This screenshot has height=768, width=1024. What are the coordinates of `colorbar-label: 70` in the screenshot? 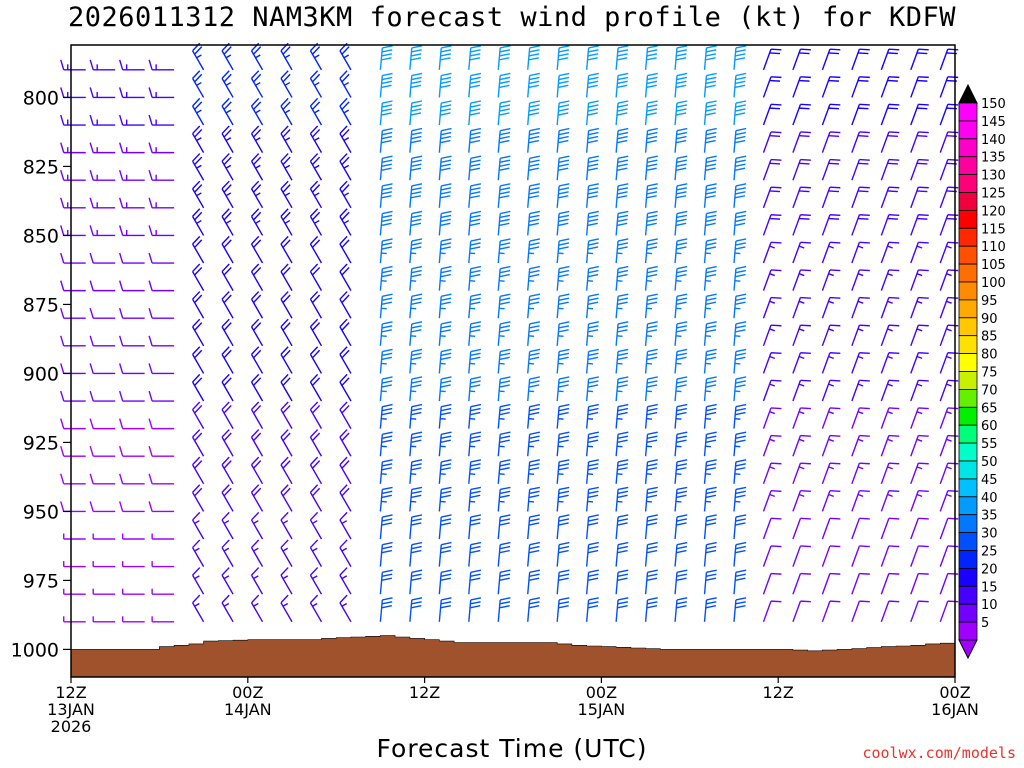 It's located at (989, 390).